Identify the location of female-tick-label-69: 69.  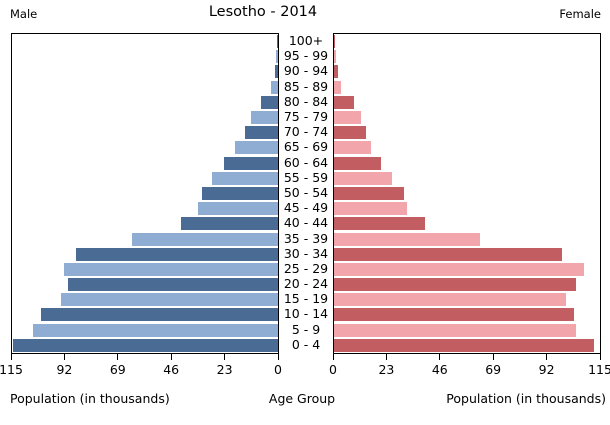
(493, 369).